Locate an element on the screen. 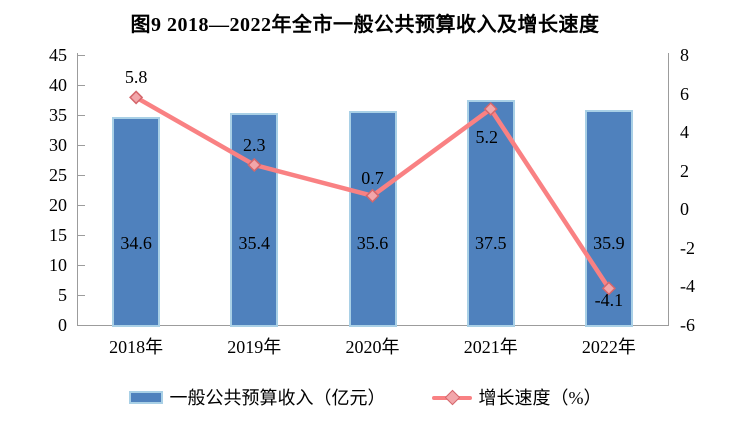 This screenshot has width=730, height=421. y-axis-right-tick-label: 8 is located at coordinates (684, 55).